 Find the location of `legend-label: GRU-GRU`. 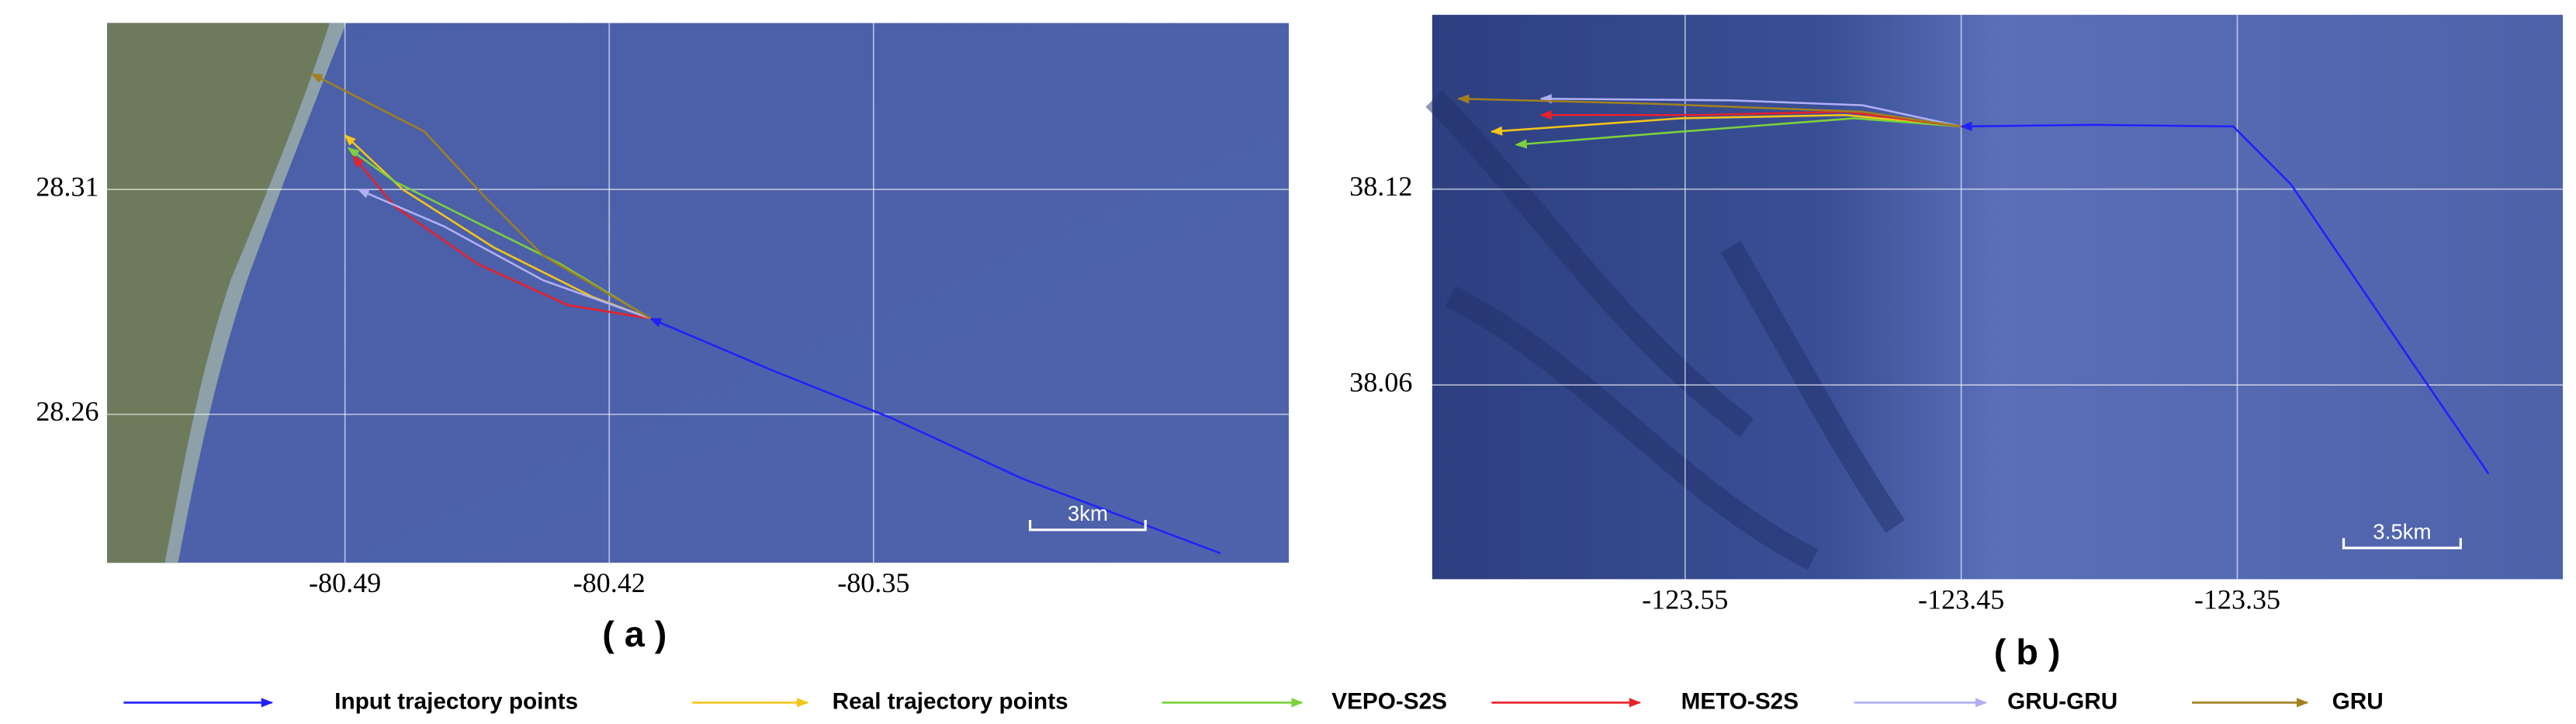

legend-label: GRU-GRU is located at coordinates (2062, 701).